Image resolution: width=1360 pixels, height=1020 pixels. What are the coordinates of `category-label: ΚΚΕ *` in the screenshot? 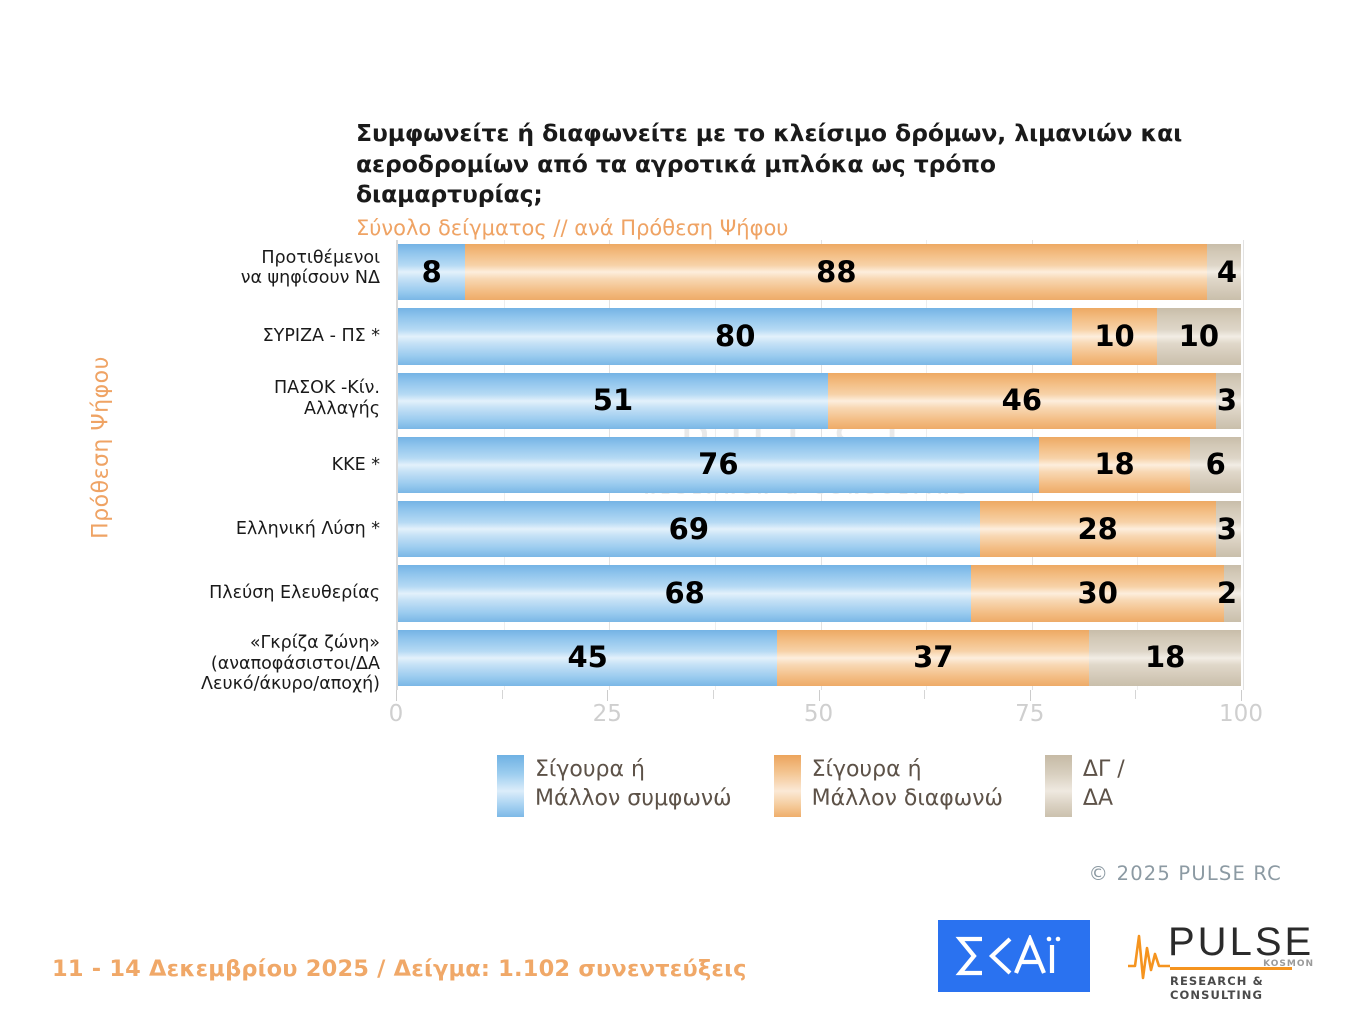 It's located at (270, 465).